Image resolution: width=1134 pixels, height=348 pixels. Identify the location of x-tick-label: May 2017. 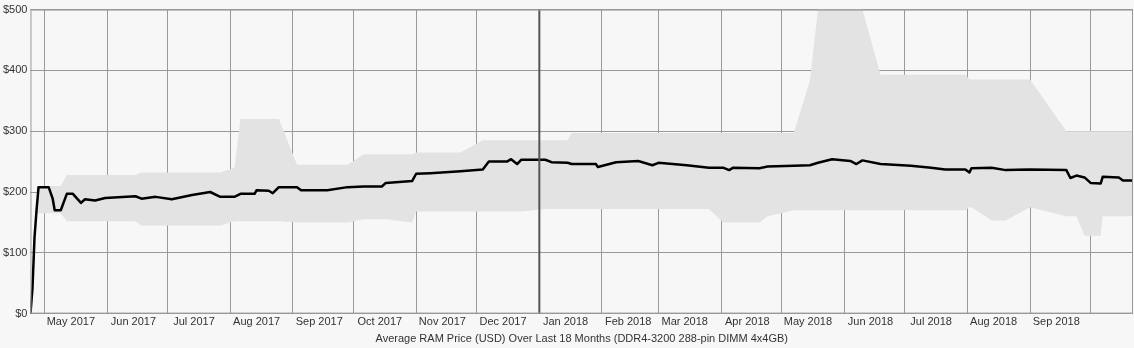
(71, 321).